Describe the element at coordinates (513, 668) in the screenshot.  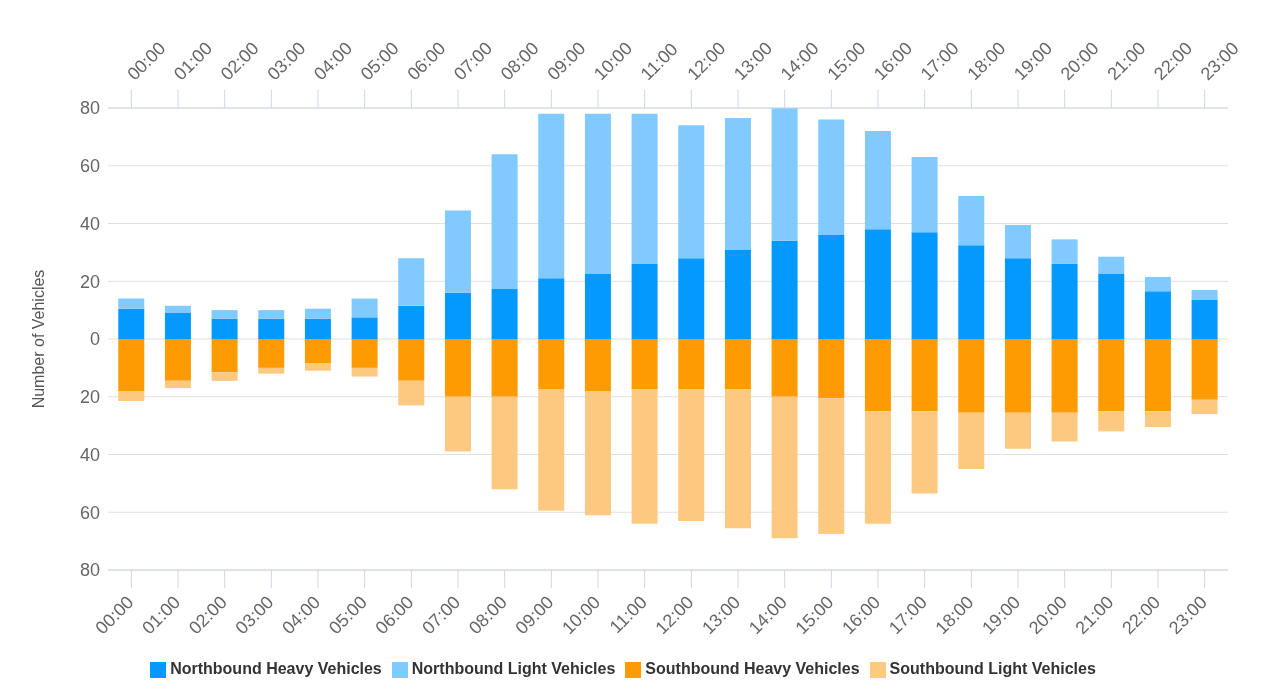
I see `legend-label: Northbound Light Vehicles` at that location.